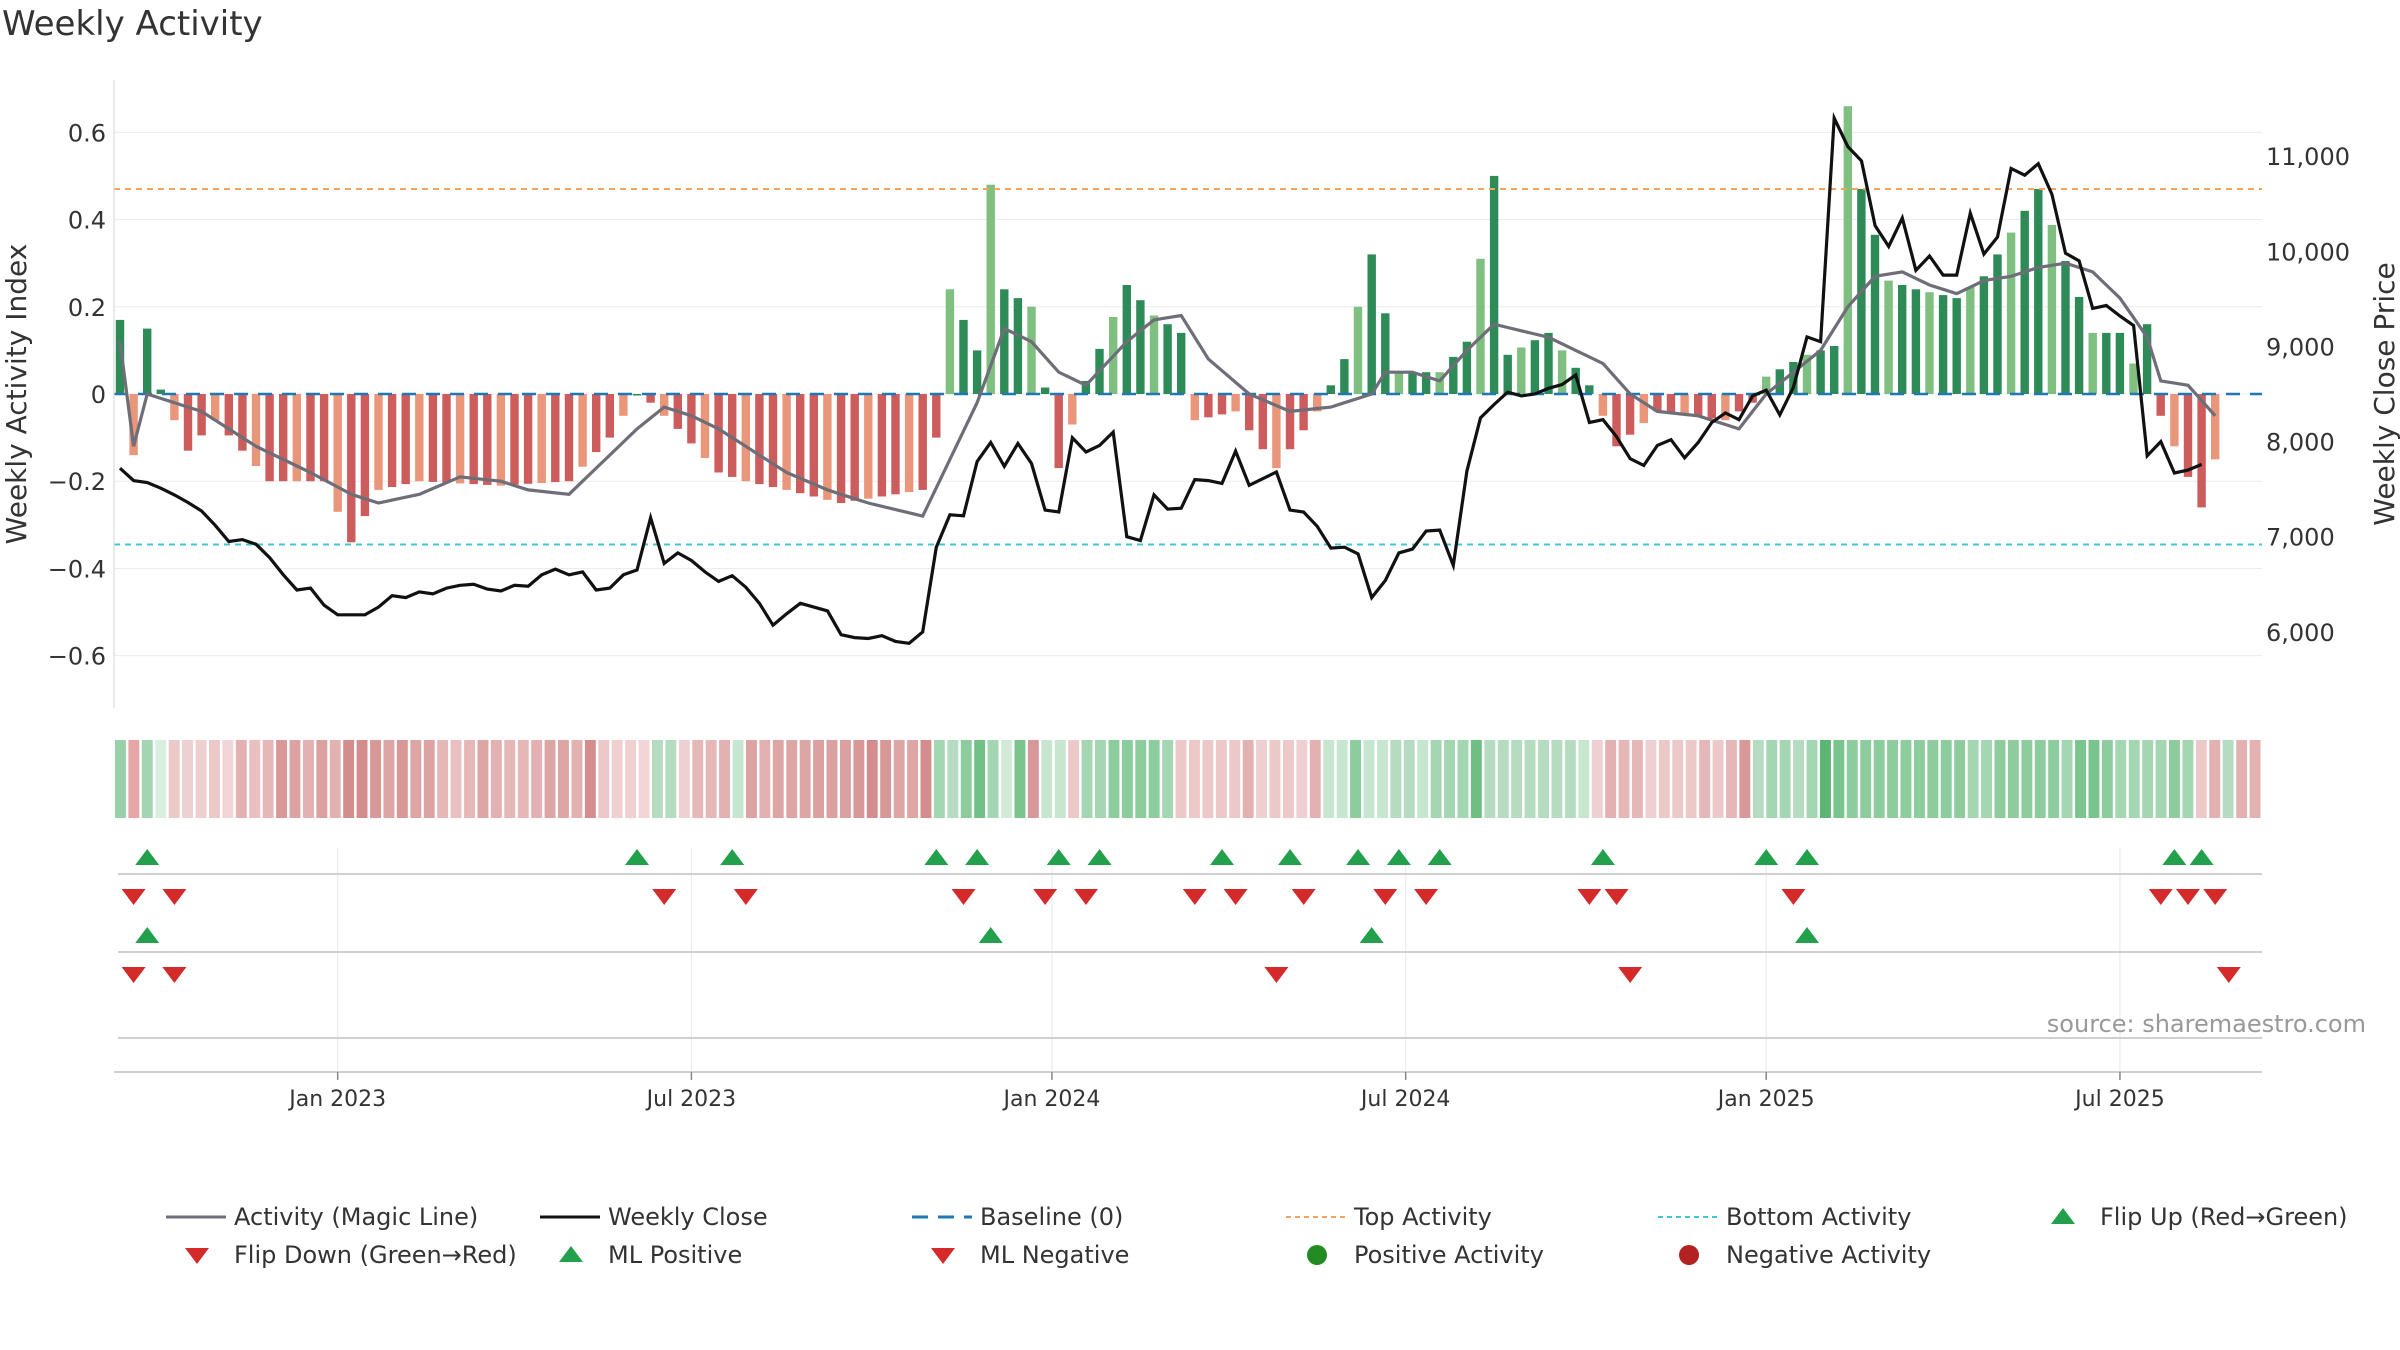 The height and width of the screenshot is (1350, 2400). Describe the element at coordinates (1783, 1217) in the screenshot. I see `legend-item-bottom-activity: Bottom Activity` at that location.